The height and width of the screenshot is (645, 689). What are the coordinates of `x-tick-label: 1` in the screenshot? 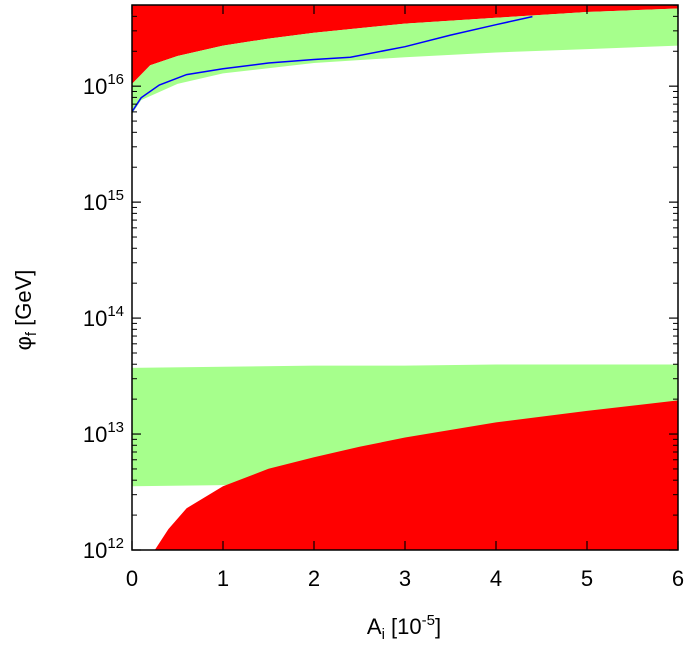 It's located at (223, 578).